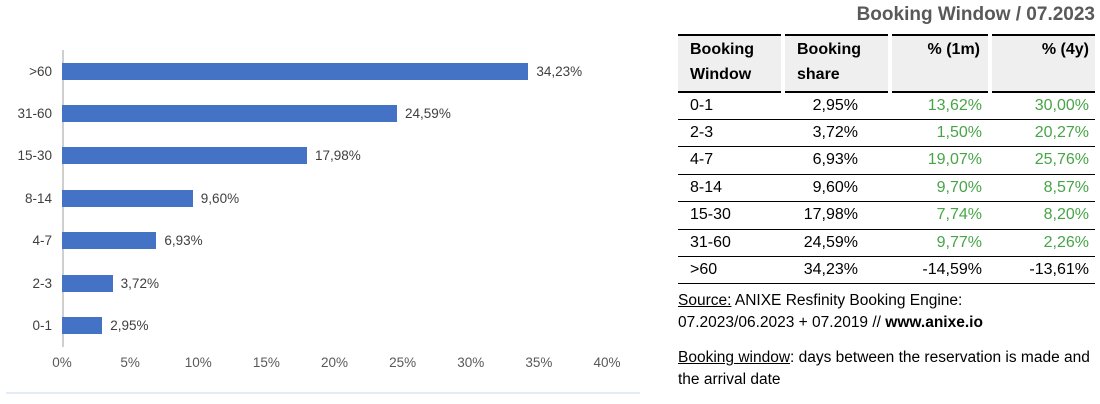 The image size is (1100, 404). I want to click on category-label: 0-1, so click(42, 326).